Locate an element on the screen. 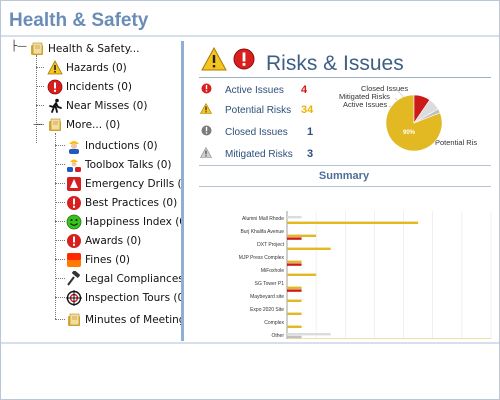  category-label: Expo 2020 Site is located at coordinates (267, 310).